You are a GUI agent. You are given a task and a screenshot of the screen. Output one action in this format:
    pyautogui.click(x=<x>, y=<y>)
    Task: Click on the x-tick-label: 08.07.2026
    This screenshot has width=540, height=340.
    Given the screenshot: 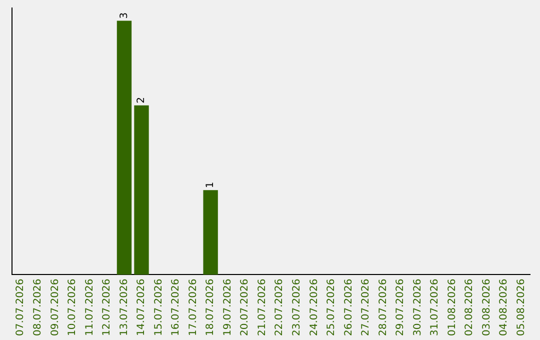 What is the action you would take?
    pyautogui.click(x=38, y=307)
    